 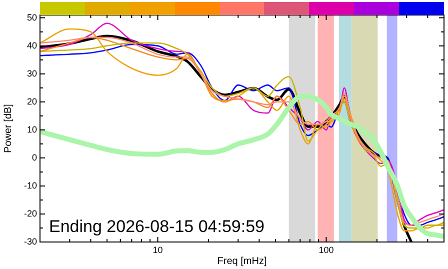 What do you see at coordinates (242, 261) in the screenshot?
I see `x-axis-title: Freq [mHz]` at bounding box center [242, 261].